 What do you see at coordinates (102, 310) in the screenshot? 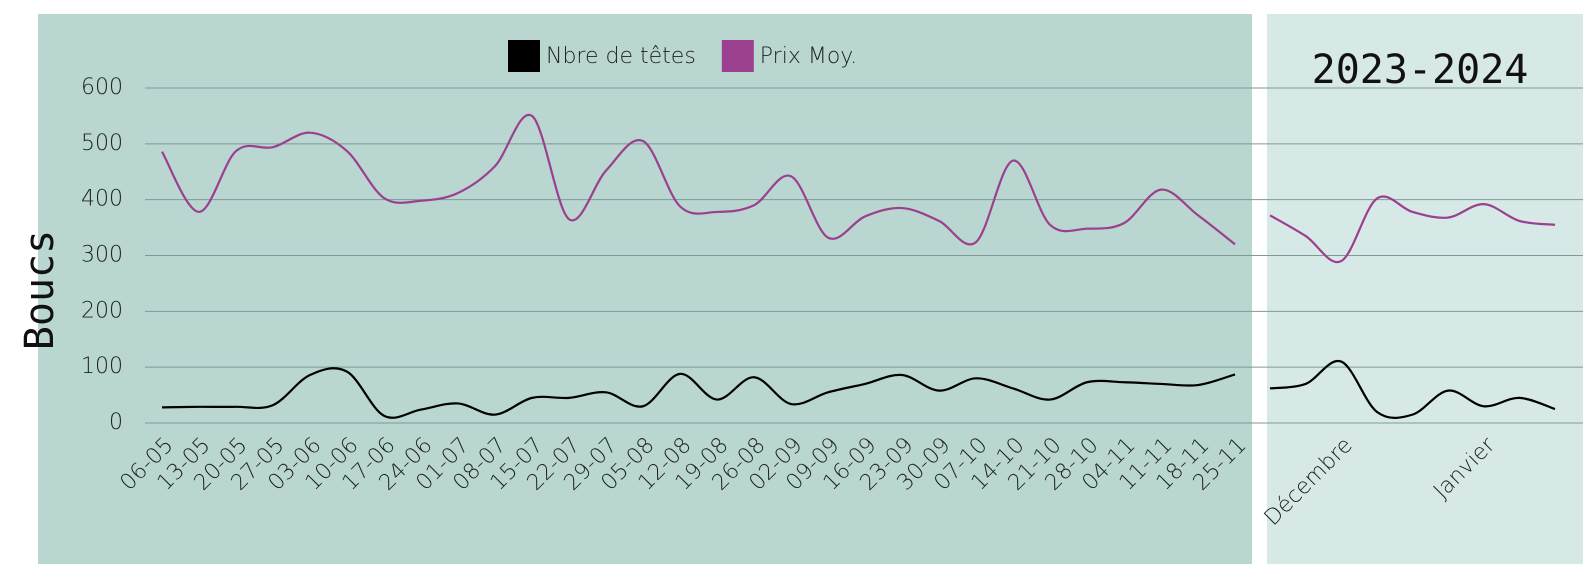
I see `y-tick-label: 200` at bounding box center [102, 310].